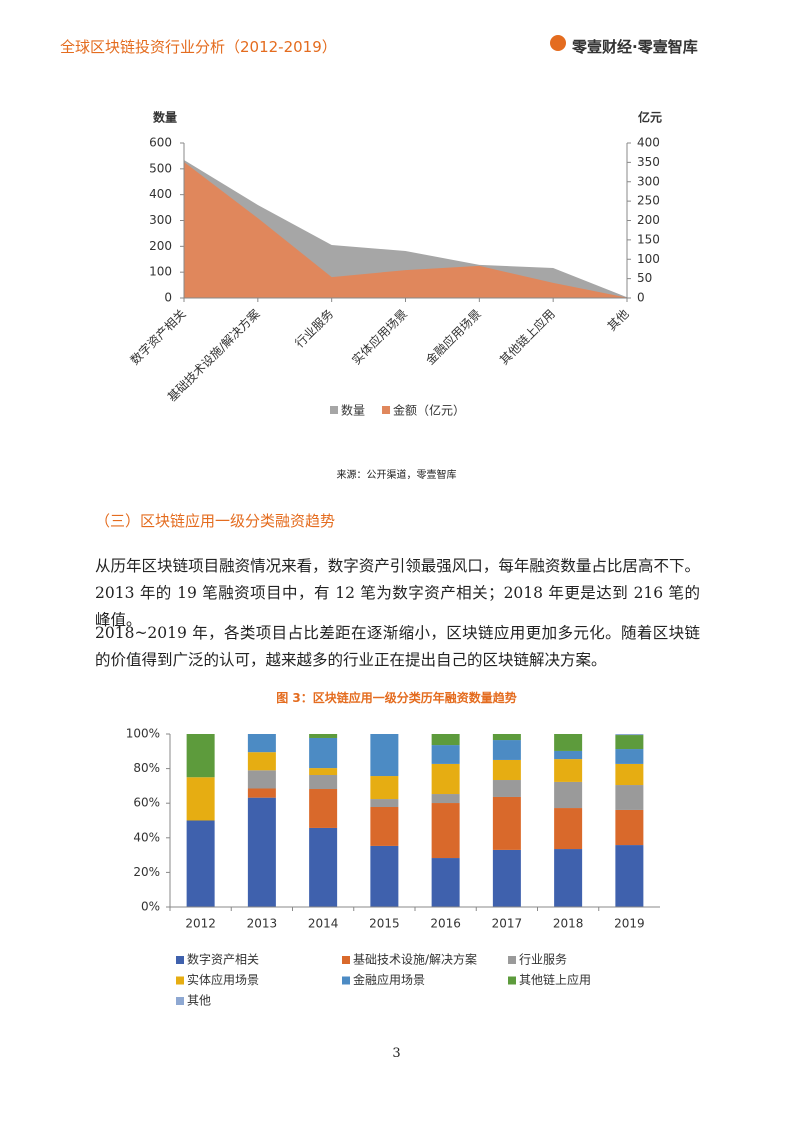 Image resolution: width=793 pixels, height=1122 pixels. What do you see at coordinates (262, 924) in the screenshot?
I see `x-tick-label: 2013` at bounding box center [262, 924].